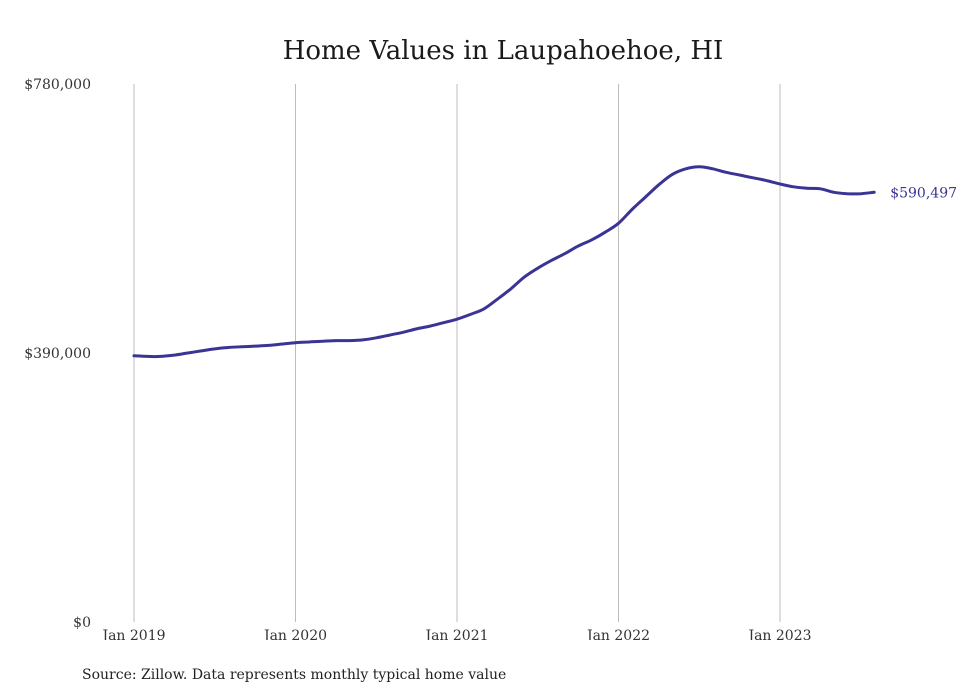  What do you see at coordinates (82, 623) in the screenshot?
I see `y-tick-label: $0` at bounding box center [82, 623].